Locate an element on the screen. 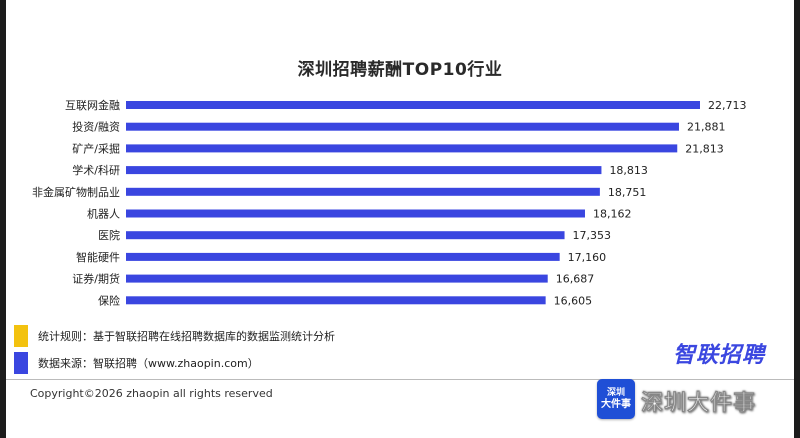  watermark-badge: 深圳 大件事 is located at coordinates (616, 399).